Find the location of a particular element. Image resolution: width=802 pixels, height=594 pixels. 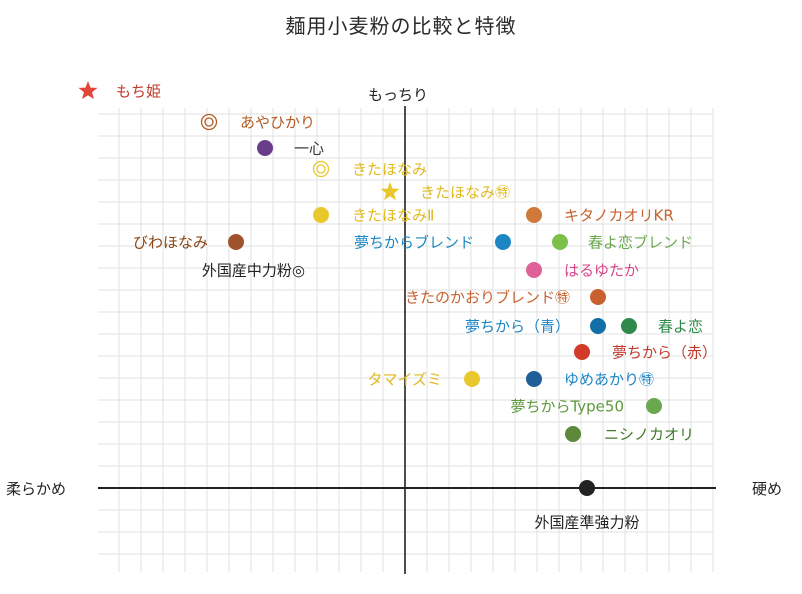

axis-label-left: 柔らかめ is located at coordinates (36, 489).